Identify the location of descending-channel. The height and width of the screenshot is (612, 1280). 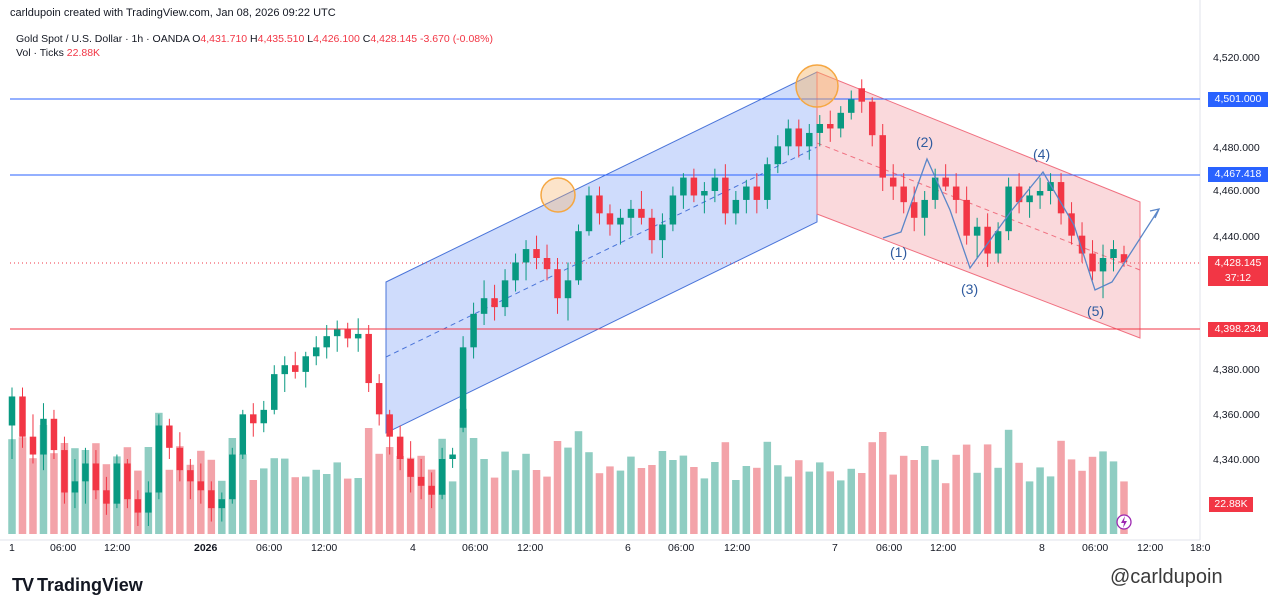
(978, 205).